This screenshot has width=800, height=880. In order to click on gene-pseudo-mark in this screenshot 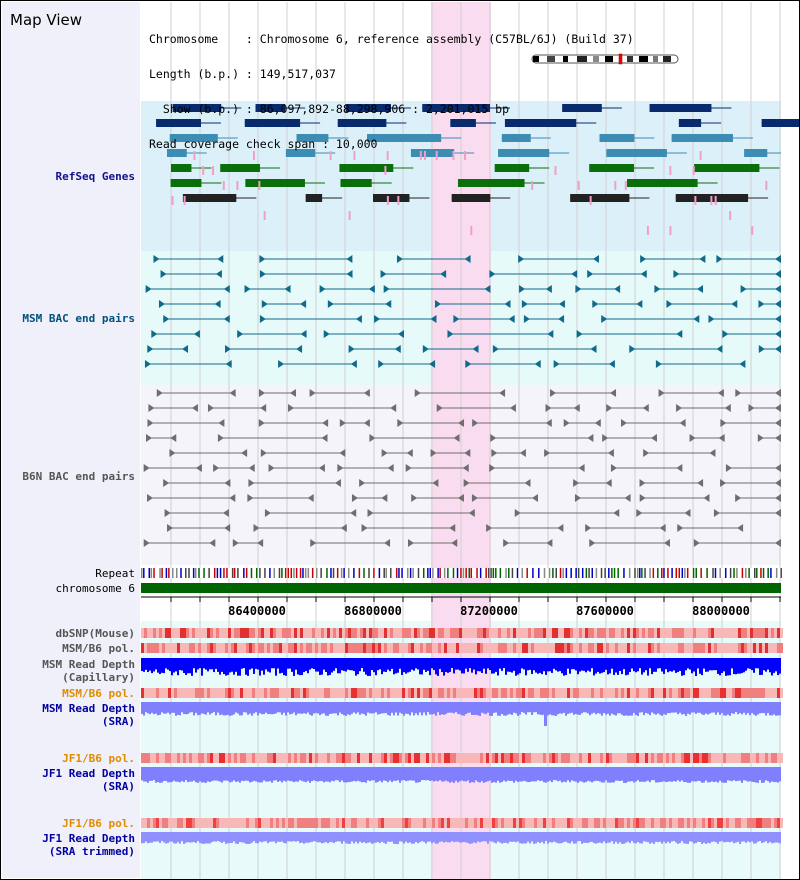, I will do `click(223, 185)`.